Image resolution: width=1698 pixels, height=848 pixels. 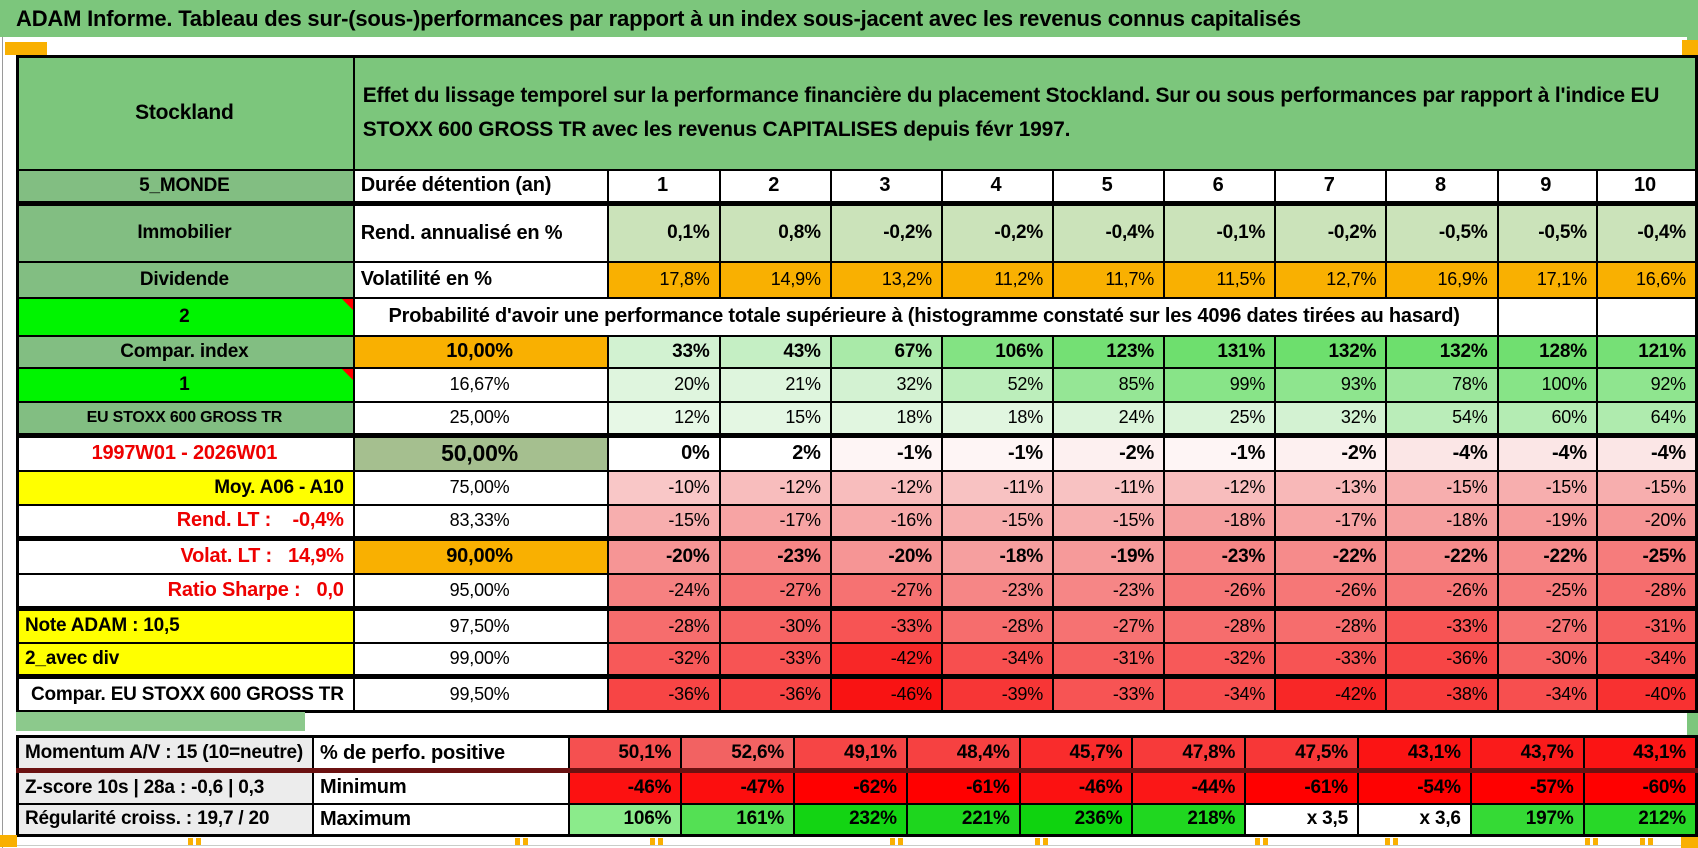 I want to click on cell-perfpos-1: 50,1%, so click(x=625, y=753).